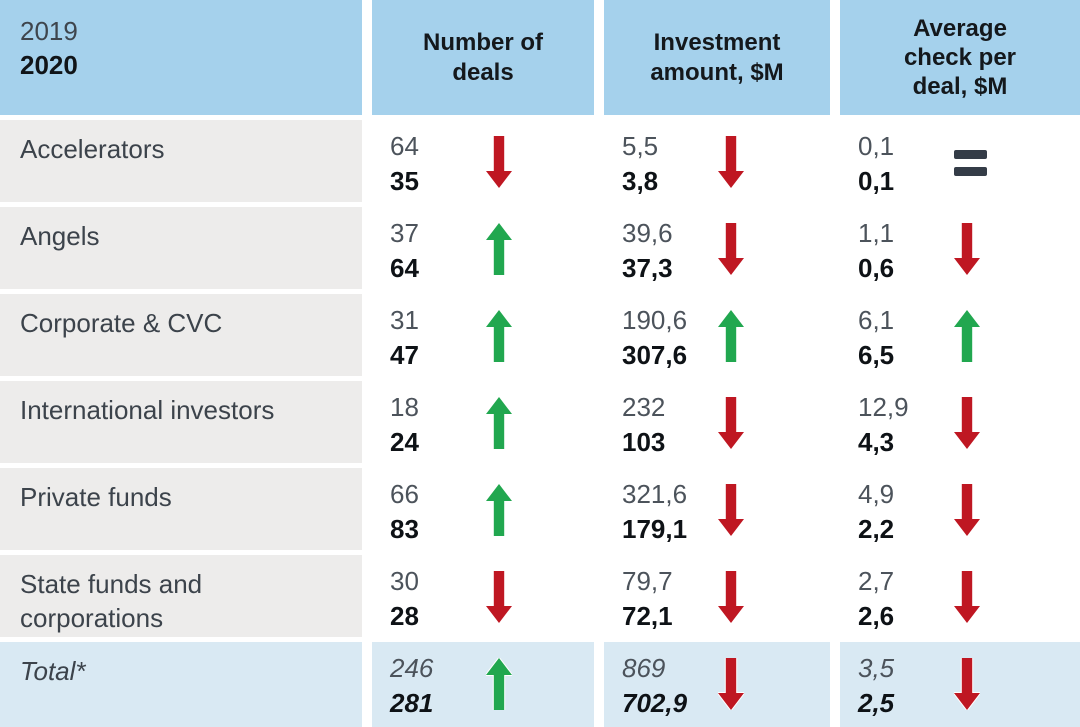 The height and width of the screenshot is (727, 1080). Describe the element at coordinates (670, 250) in the screenshot. I see `year-values: 39,6 37,3` at that location.